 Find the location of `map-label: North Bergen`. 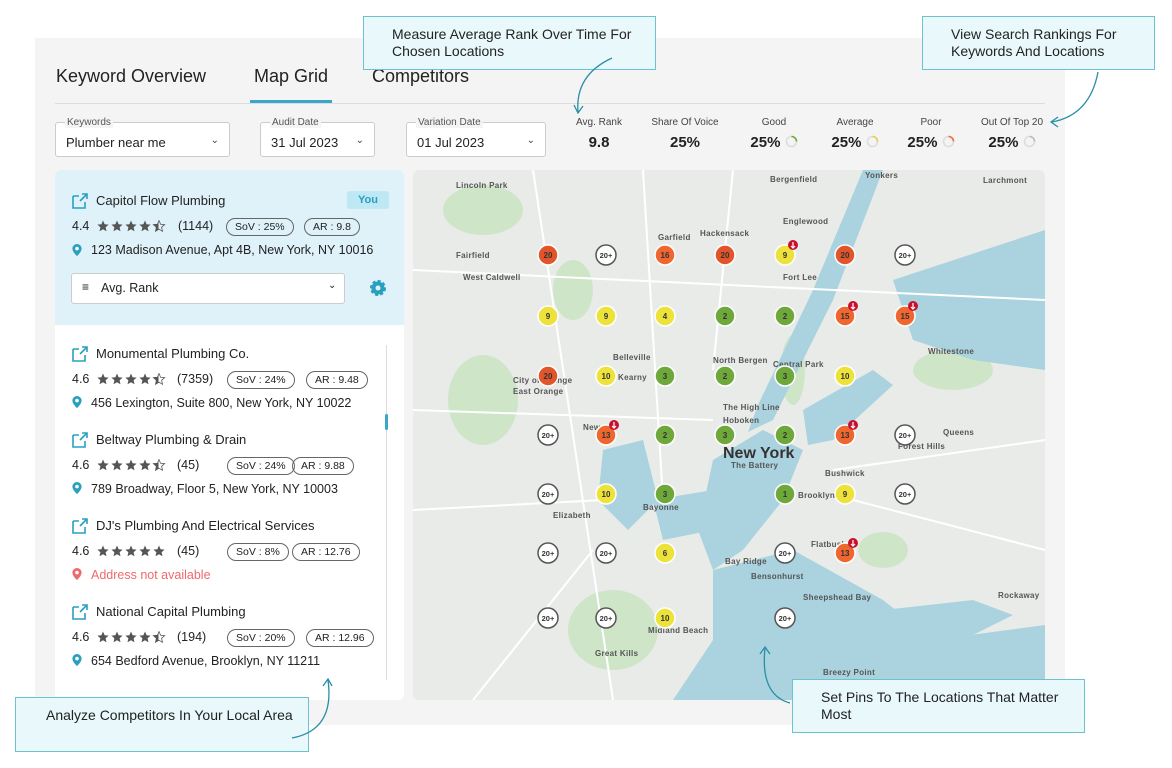

map-label: North Bergen is located at coordinates (740, 360).